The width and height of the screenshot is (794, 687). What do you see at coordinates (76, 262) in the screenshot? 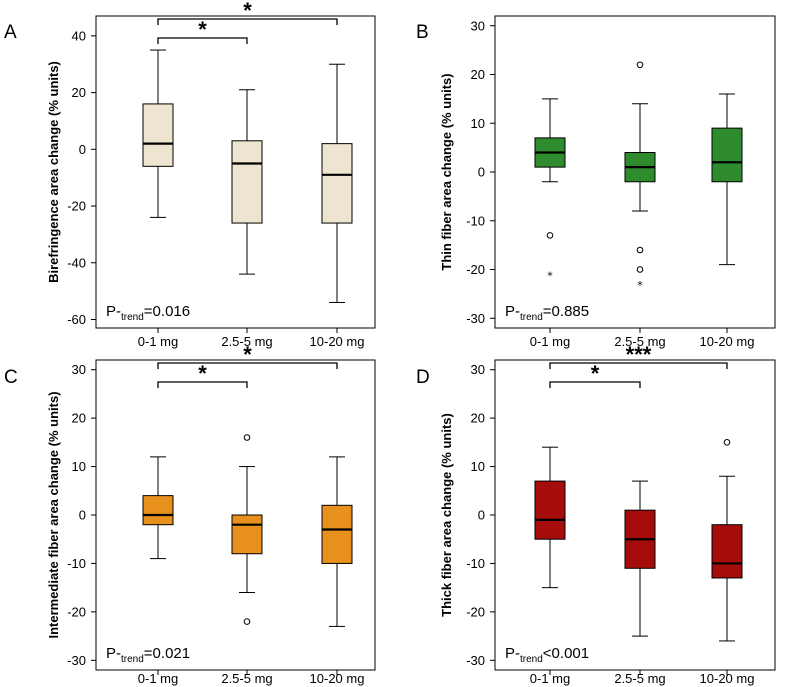
I see `y-tick-label: -40` at bounding box center [76, 262].